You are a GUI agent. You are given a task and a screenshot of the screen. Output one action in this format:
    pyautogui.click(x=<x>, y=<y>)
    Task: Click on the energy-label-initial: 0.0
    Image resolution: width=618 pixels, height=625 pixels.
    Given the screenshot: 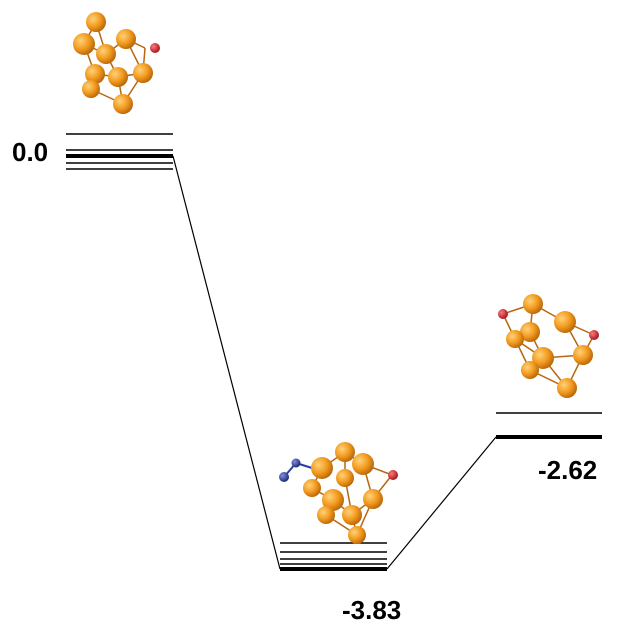 What is the action you would take?
    pyautogui.click(x=30, y=152)
    